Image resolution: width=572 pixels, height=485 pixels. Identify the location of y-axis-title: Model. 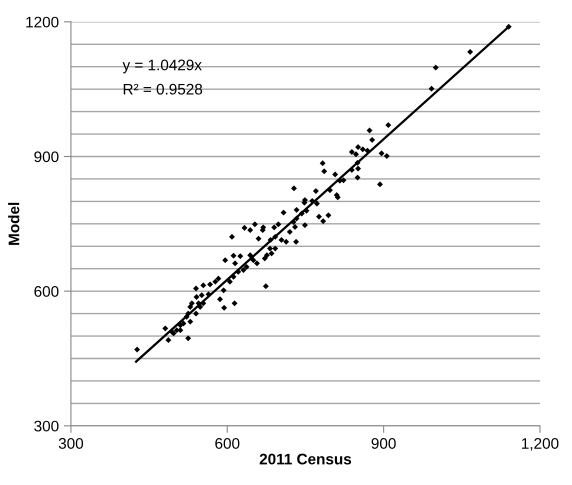
(14, 223).